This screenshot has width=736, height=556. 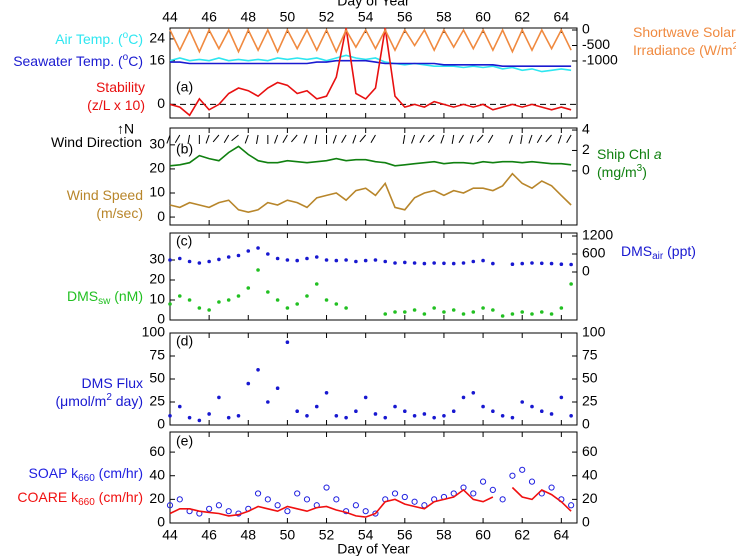 I want to click on y-tick-label: 24, so click(x=157, y=38).